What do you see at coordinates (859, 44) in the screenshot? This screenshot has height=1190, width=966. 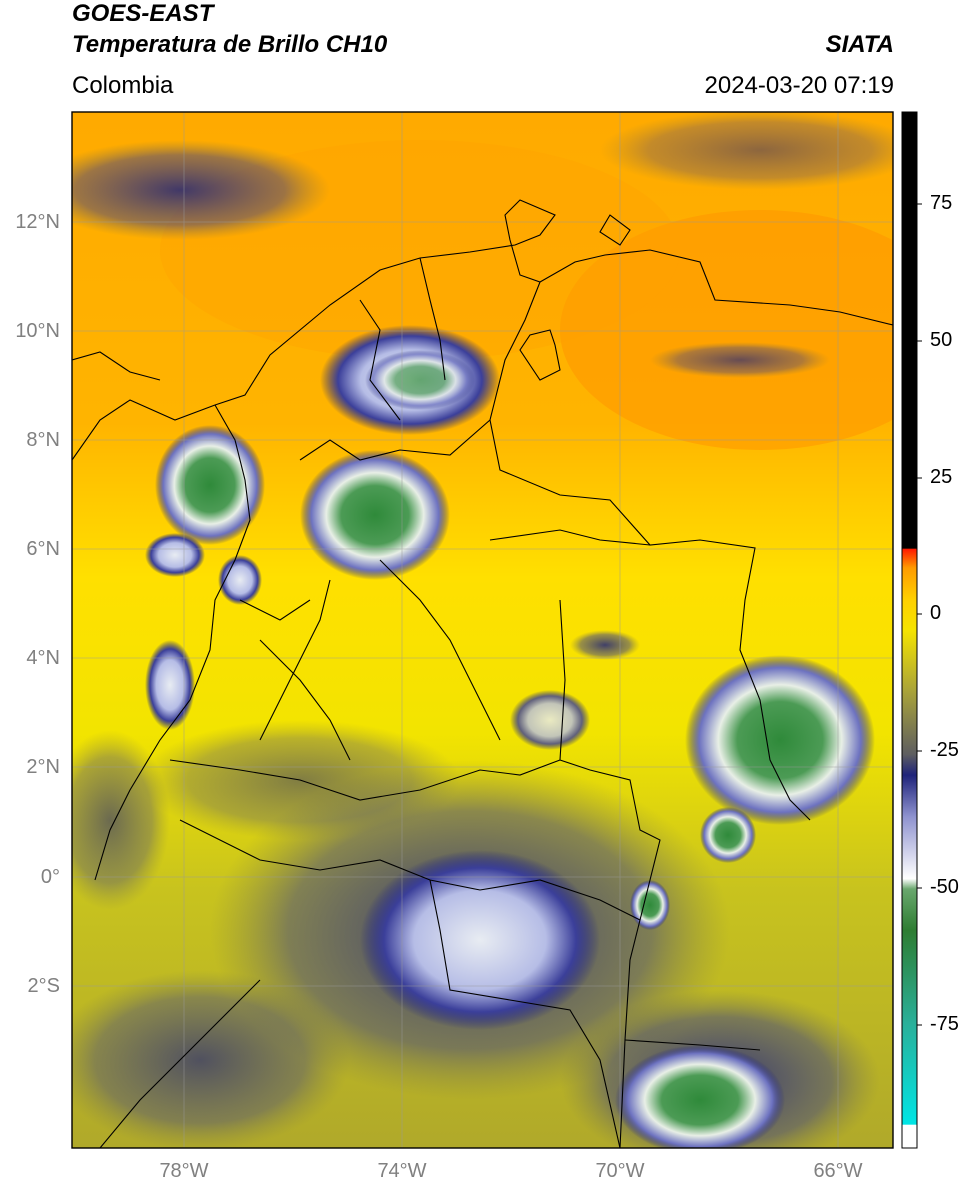 I see `source-label: SIATA` at bounding box center [859, 44].